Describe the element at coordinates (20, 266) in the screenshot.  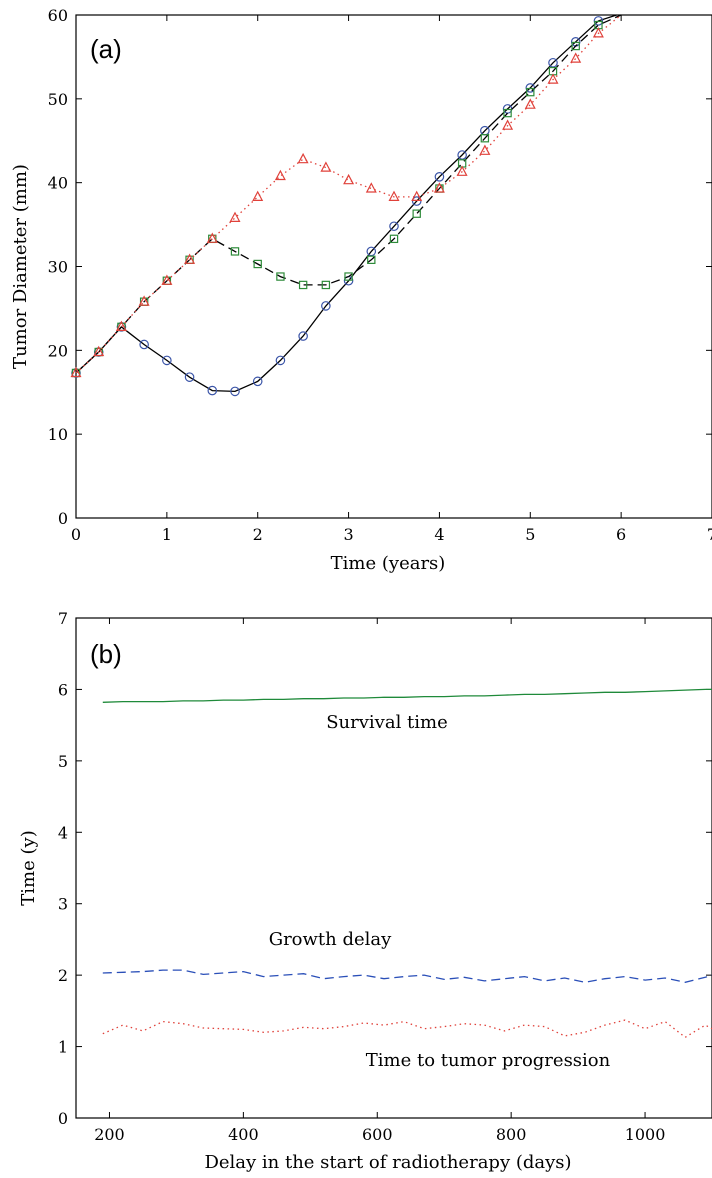
I see `y-axis-label: Tumor Diameter (mm)` at that location.